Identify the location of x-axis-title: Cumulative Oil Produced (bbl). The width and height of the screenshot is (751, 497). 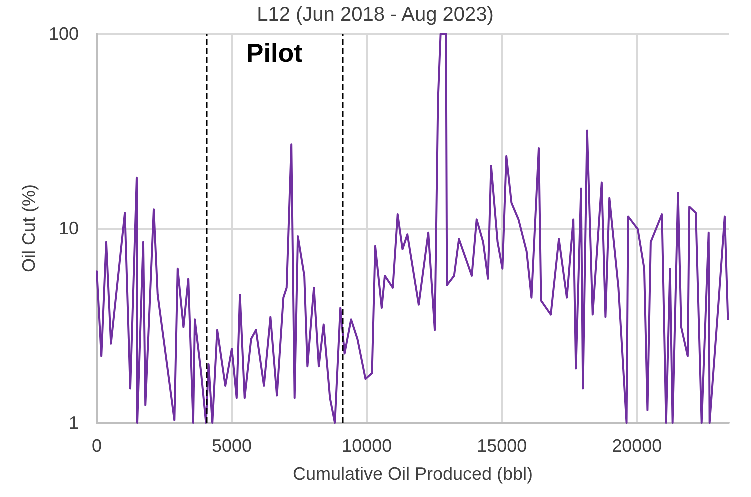
(413, 474).